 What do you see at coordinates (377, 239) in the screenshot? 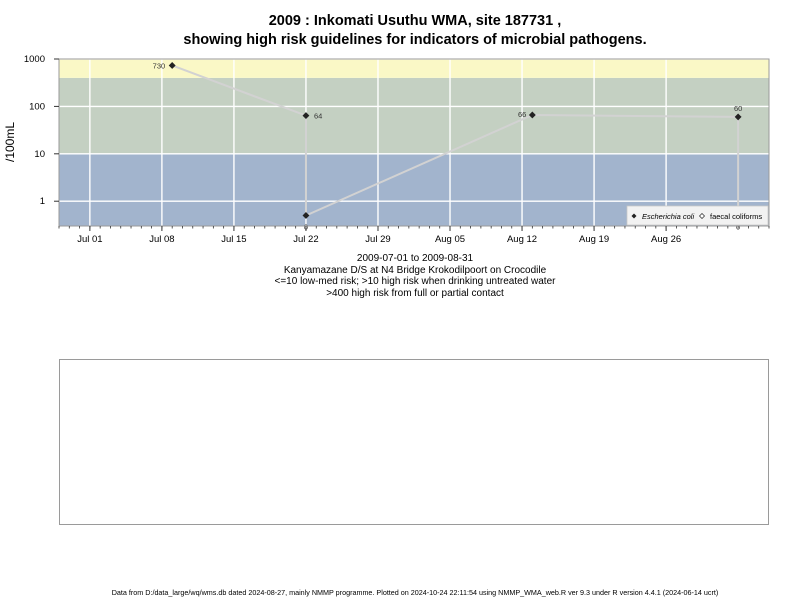
I see `x-tick-label: Jul 29` at bounding box center [377, 239].